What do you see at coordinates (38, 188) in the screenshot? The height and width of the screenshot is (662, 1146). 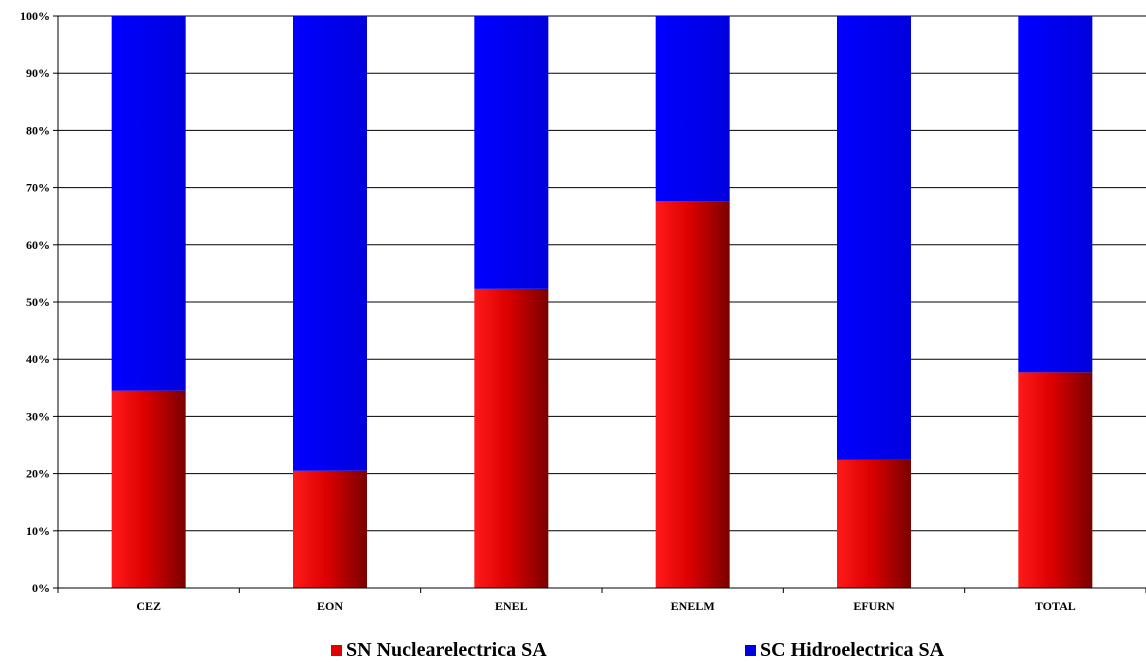 I see `y-tick-label: 70%` at bounding box center [38, 188].